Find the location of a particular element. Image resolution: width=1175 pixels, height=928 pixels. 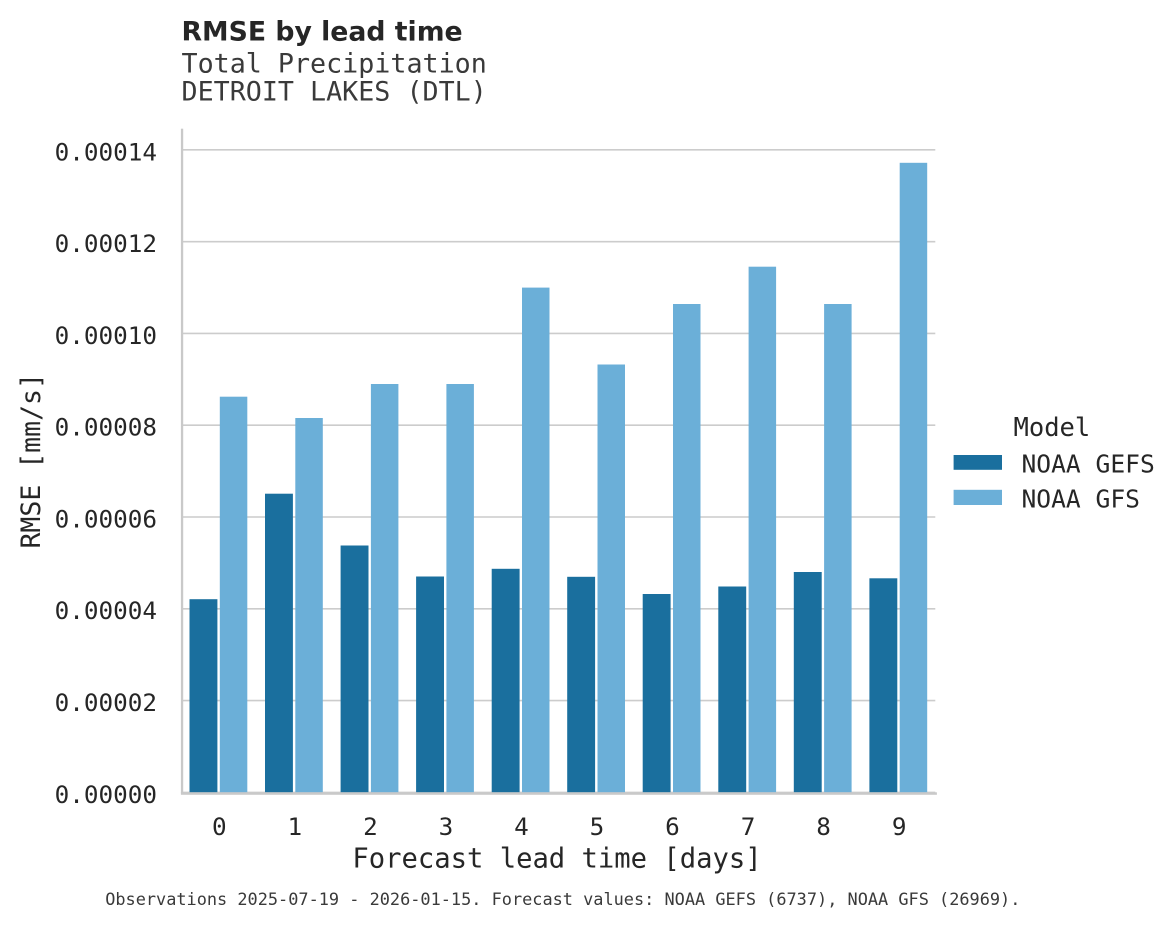

svg-text: NOAA GEFS is located at coordinates (1088, 464).